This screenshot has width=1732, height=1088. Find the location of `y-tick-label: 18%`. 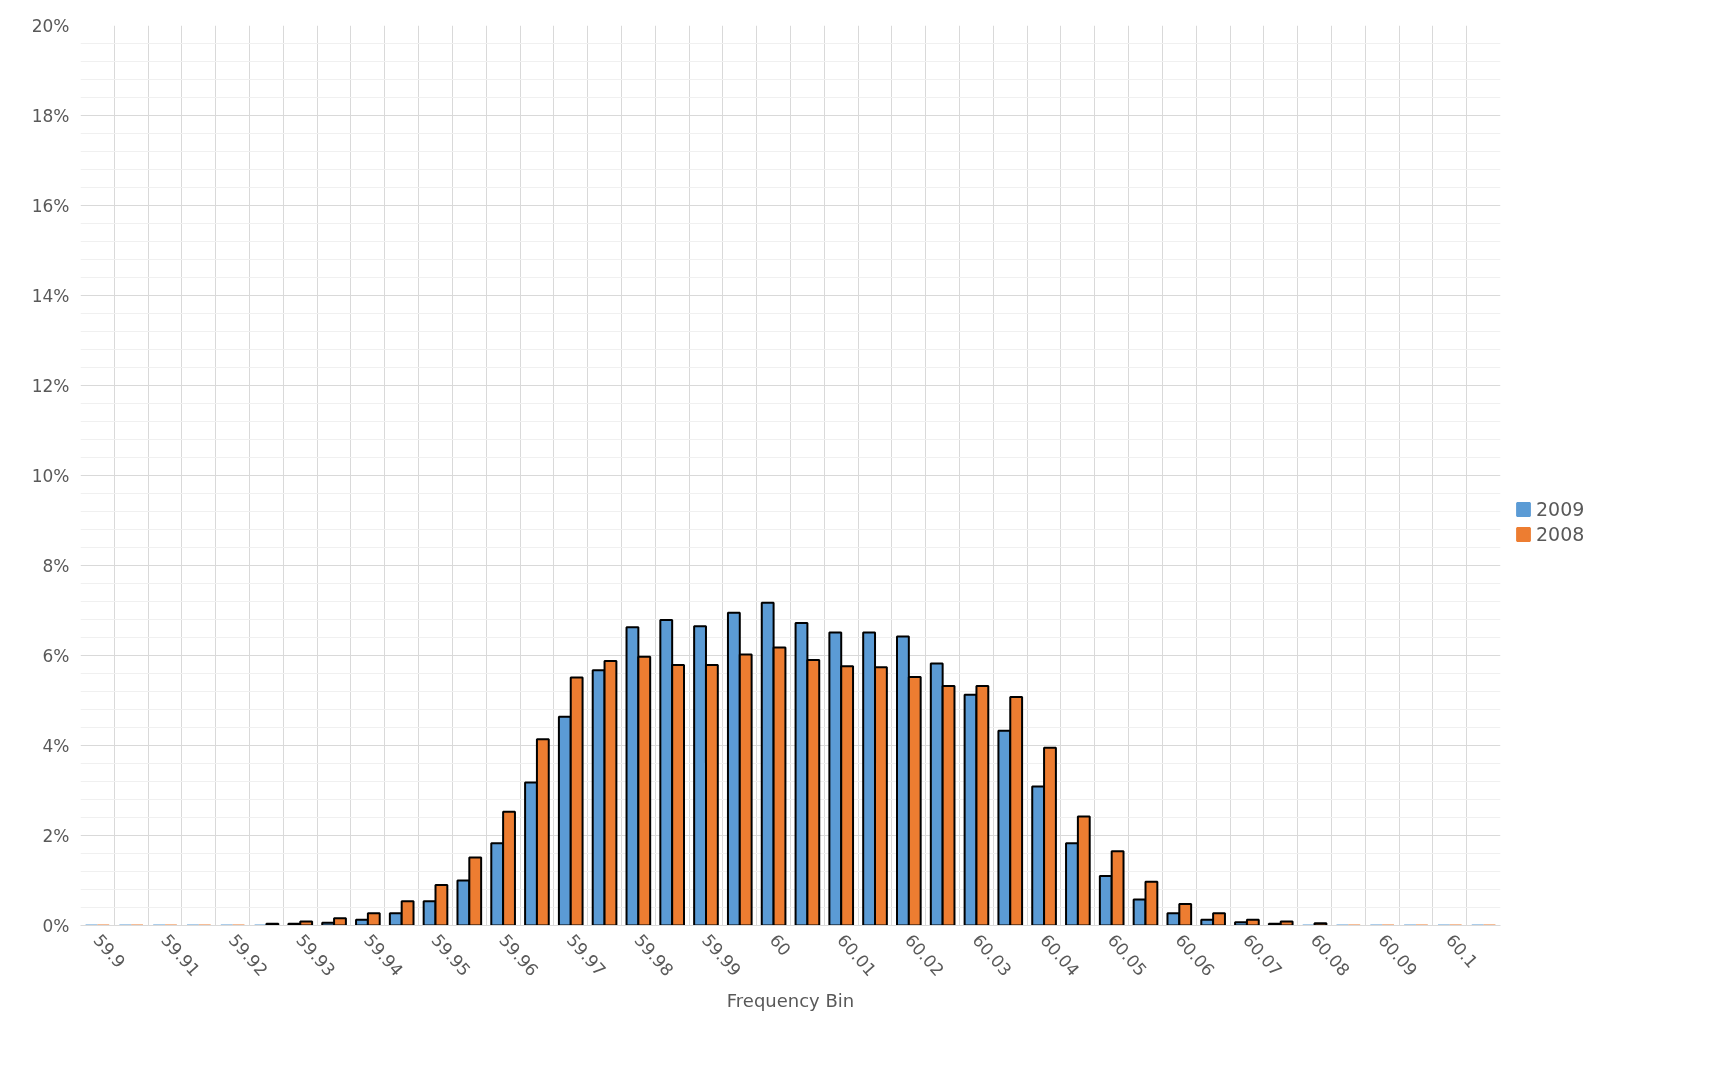

y-tick-label: 18% is located at coordinates (50, 115).